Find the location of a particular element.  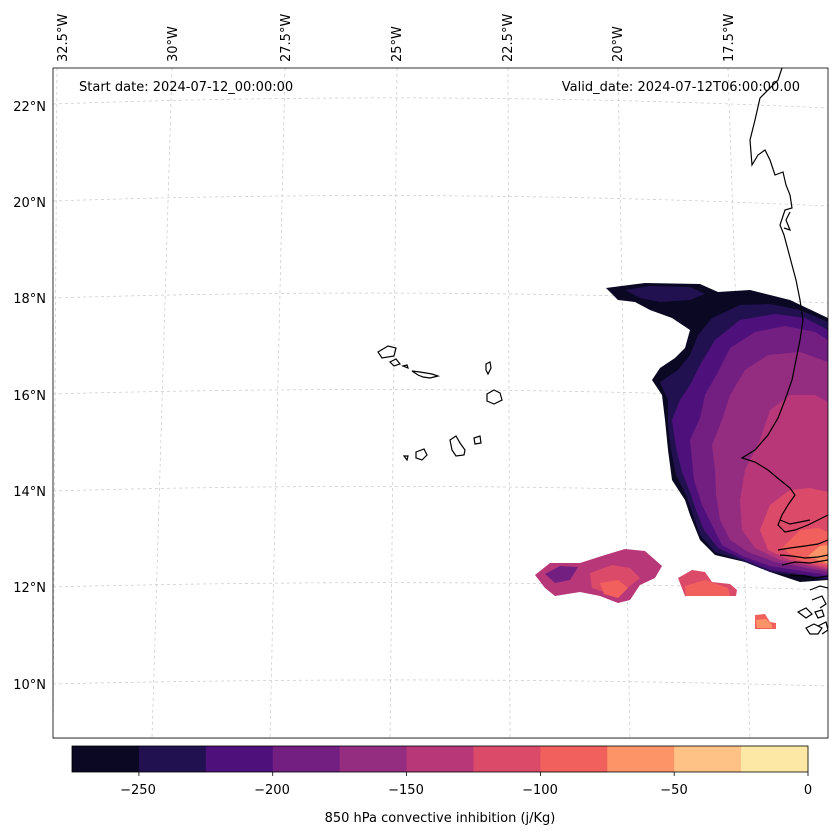

parallel-14n is located at coordinates (440, 490).